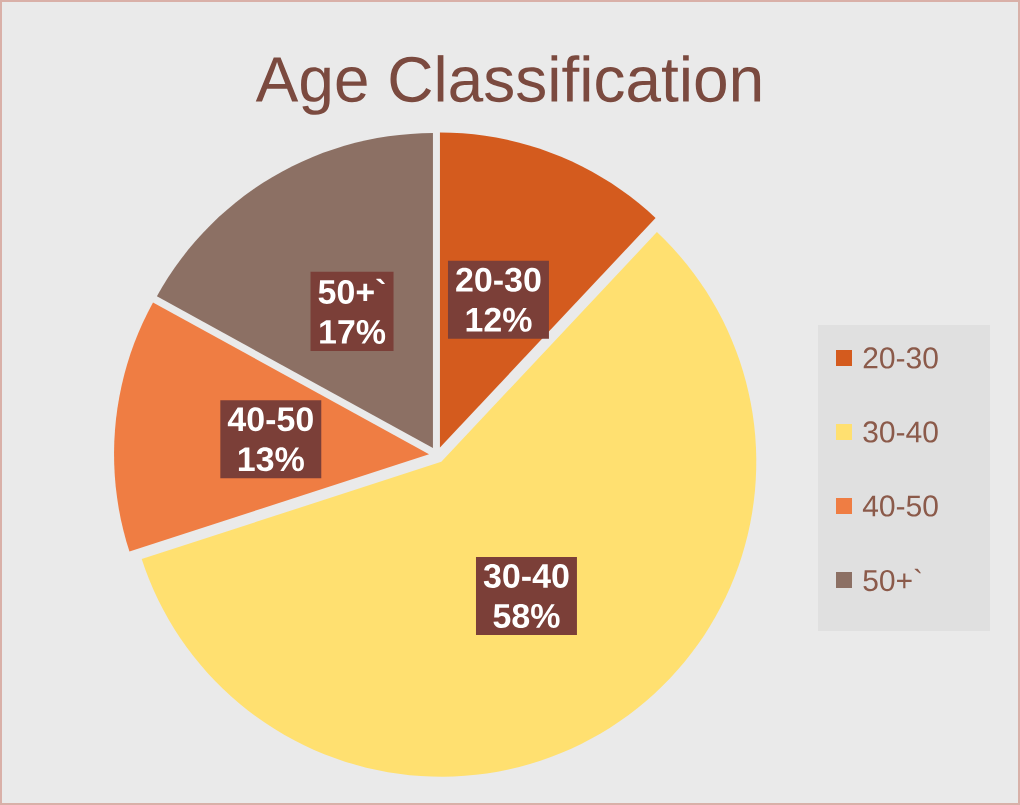 This screenshot has height=805, width=1020. Describe the element at coordinates (892, 580) in the screenshot. I see `legend-label: 50+`` at that location.